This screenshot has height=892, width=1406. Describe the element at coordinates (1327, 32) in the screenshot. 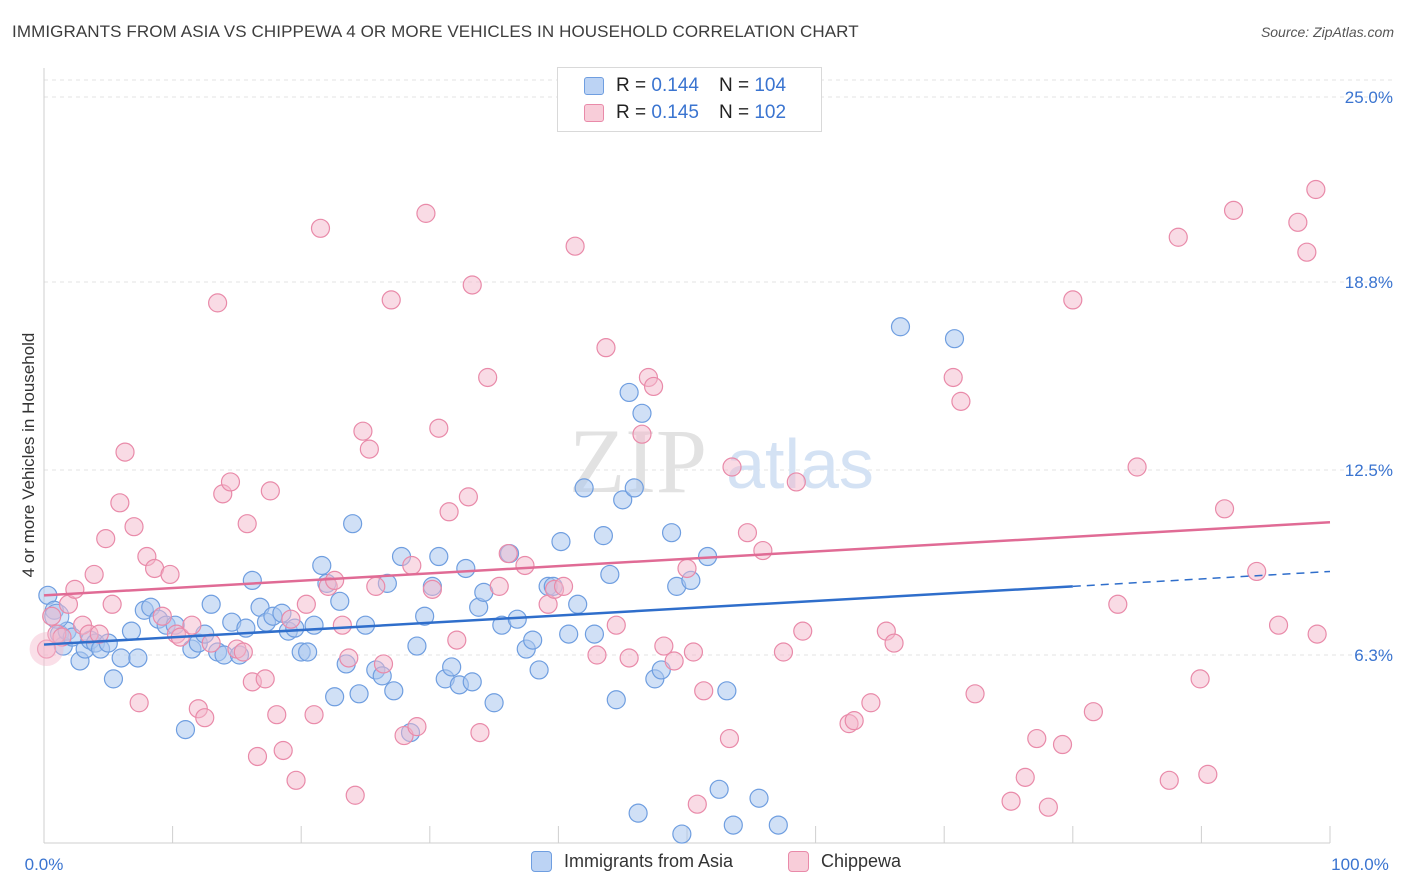

I see `source-credit: Source: ZipAtlas.com` at that location.